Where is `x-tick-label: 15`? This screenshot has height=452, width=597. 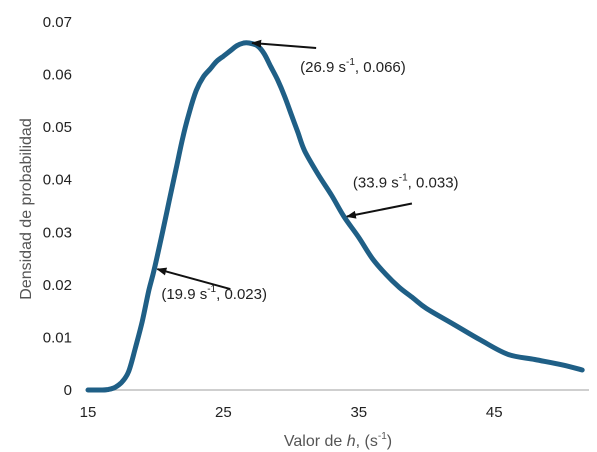 x-tick-label: 15 is located at coordinates (88, 412).